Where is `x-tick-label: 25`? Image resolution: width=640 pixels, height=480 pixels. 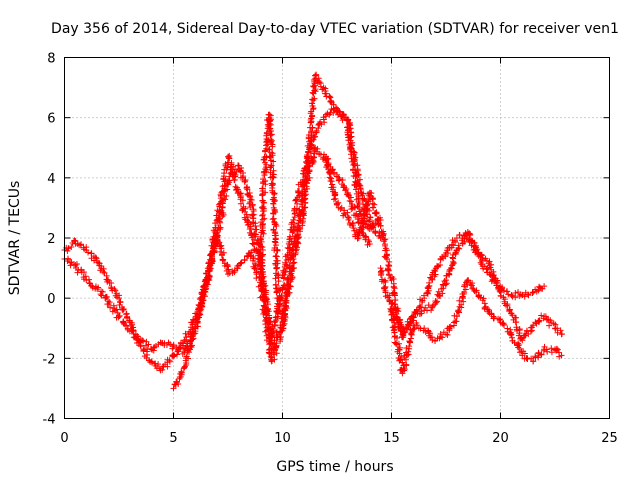
x-tick-label: 25 is located at coordinates (609, 438).